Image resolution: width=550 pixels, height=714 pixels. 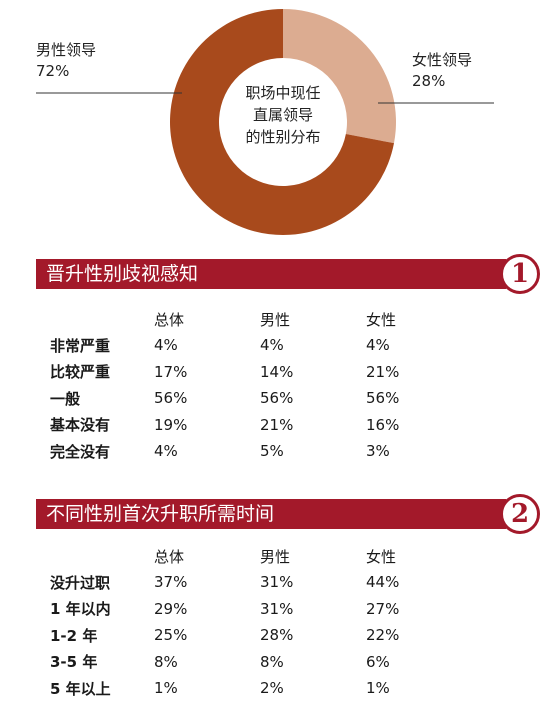 What do you see at coordinates (171, 582) in the screenshot?
I see `cell-total: 37%` at bounding box center [171, 582].